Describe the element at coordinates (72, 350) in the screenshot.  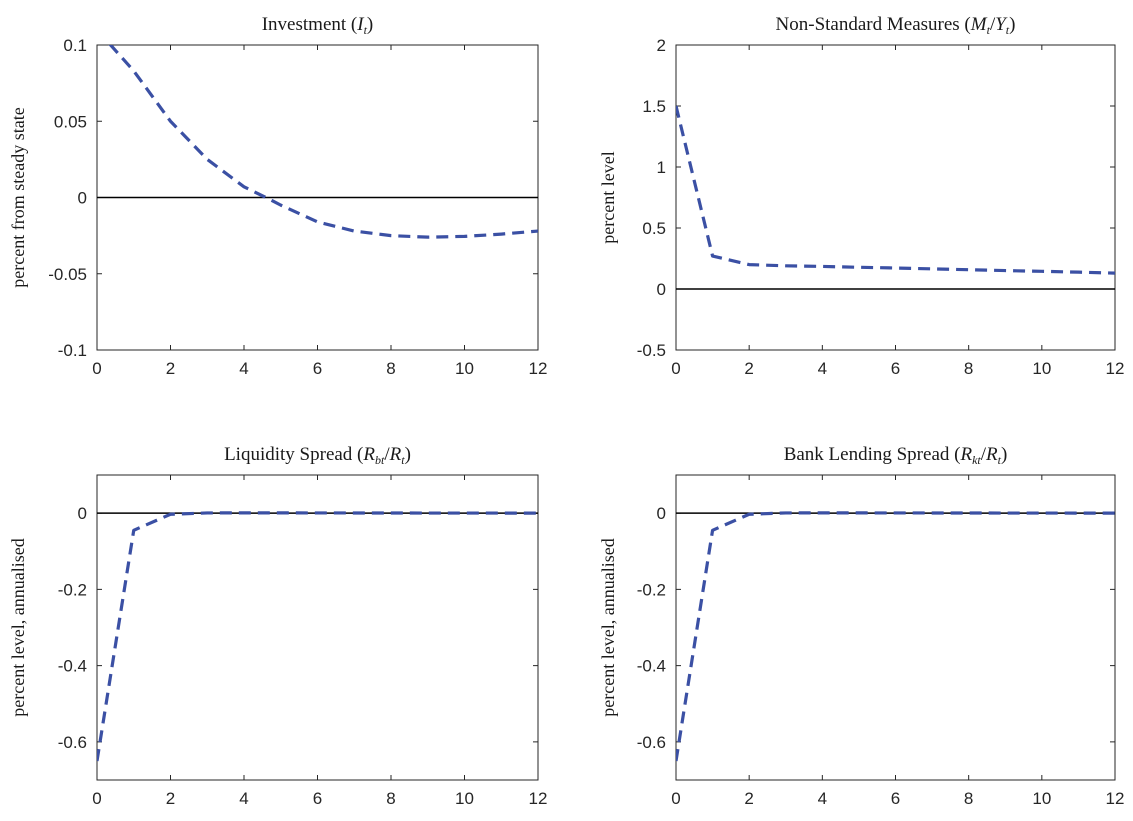
I see `y-tick-label: -0.1` at that location.